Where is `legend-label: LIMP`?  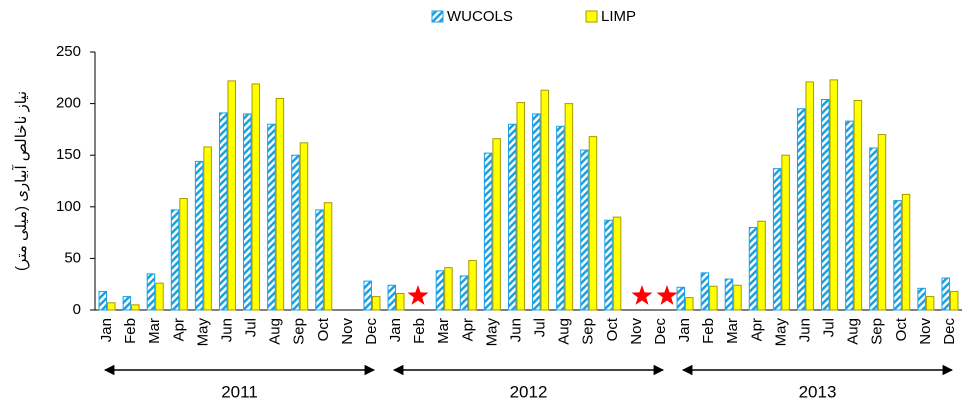 legend-label: LIMP is located at coordinates (618, 16).